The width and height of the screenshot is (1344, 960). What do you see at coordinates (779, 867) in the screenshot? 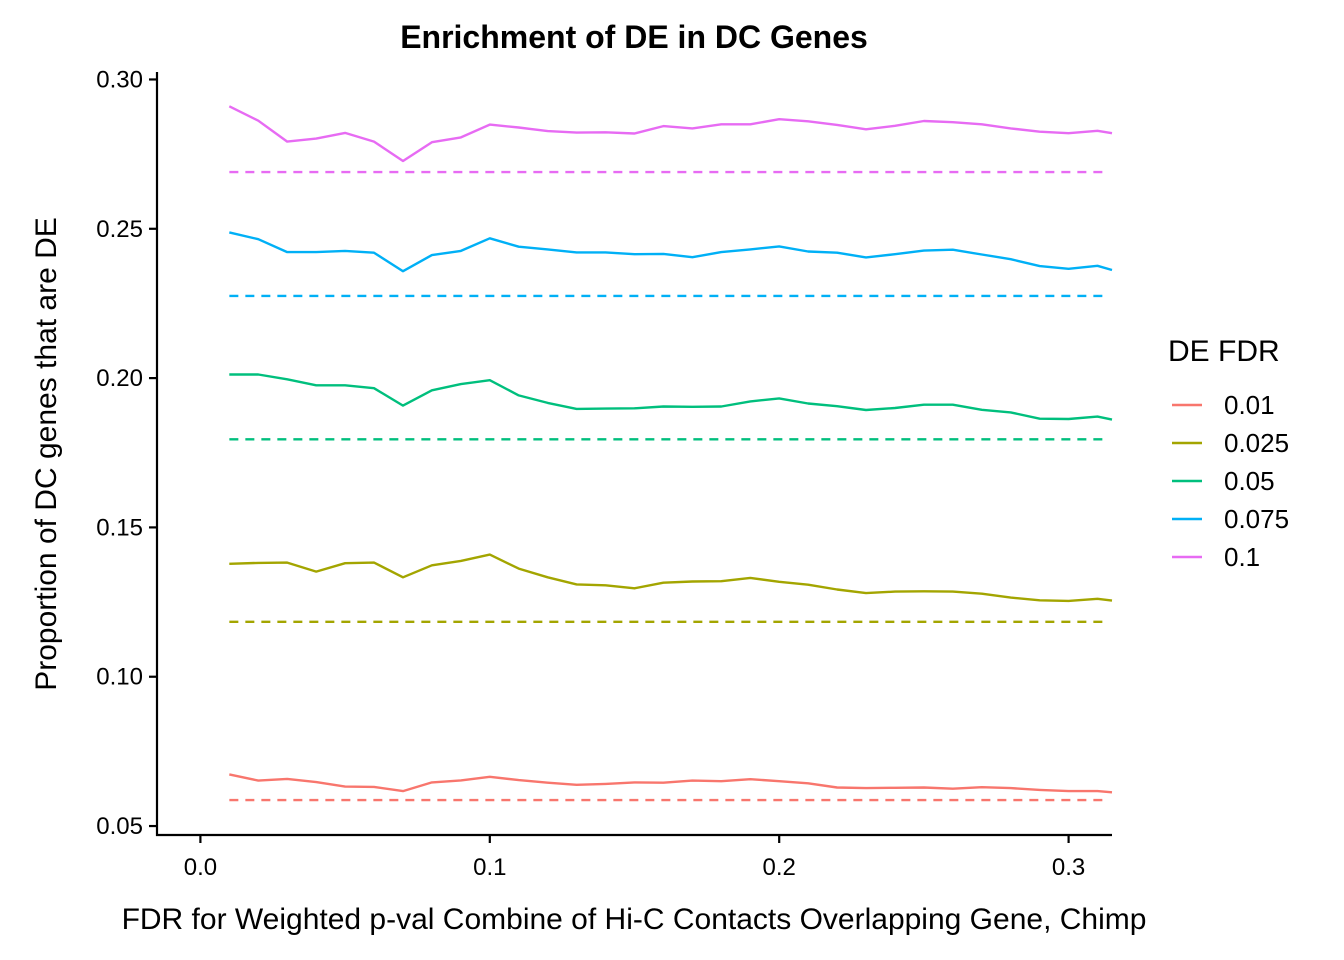
I see `x-tick-label: 0.2` at bounding box center [779, 867].